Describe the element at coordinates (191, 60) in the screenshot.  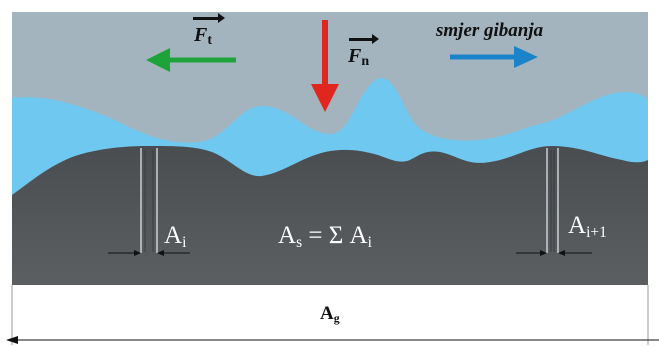
I see `tangential-force-arrow` at that location.